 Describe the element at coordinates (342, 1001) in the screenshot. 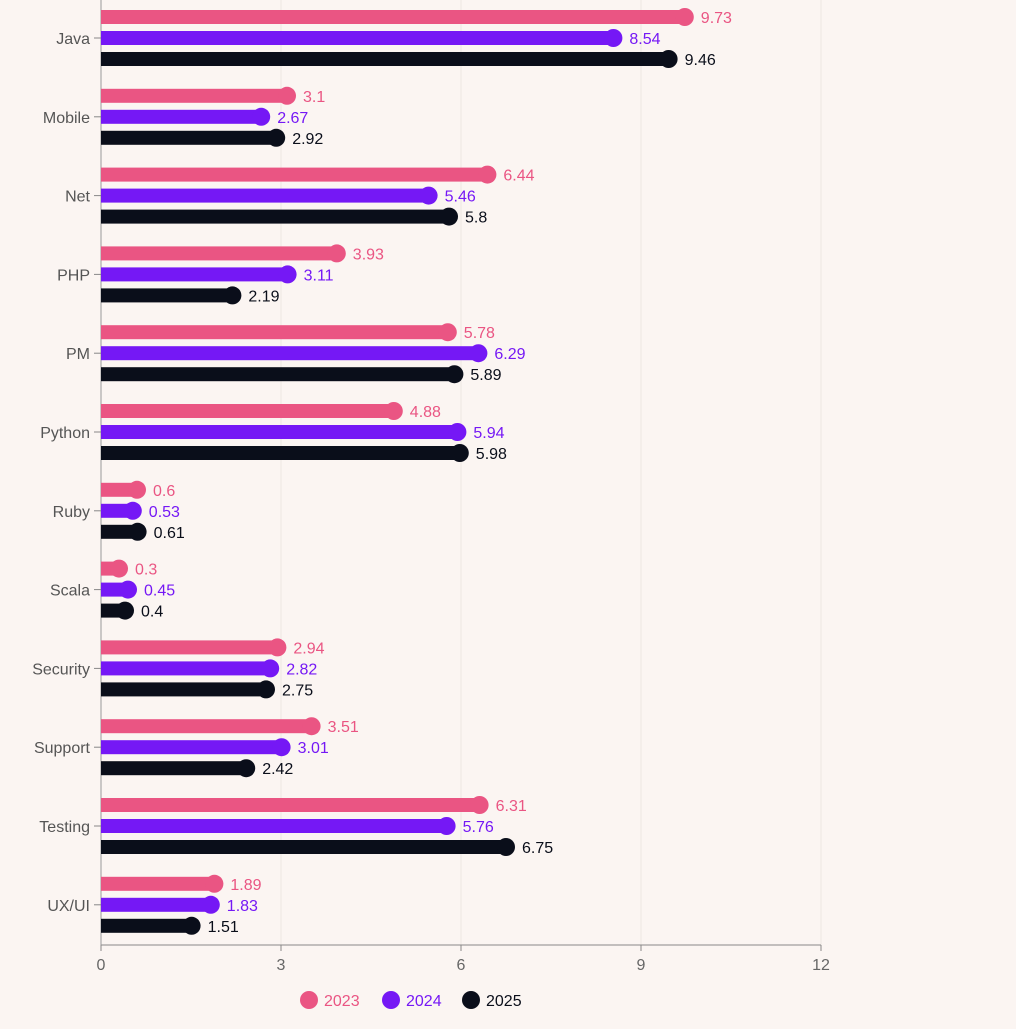

I see `legend-label: 2023` at that location.